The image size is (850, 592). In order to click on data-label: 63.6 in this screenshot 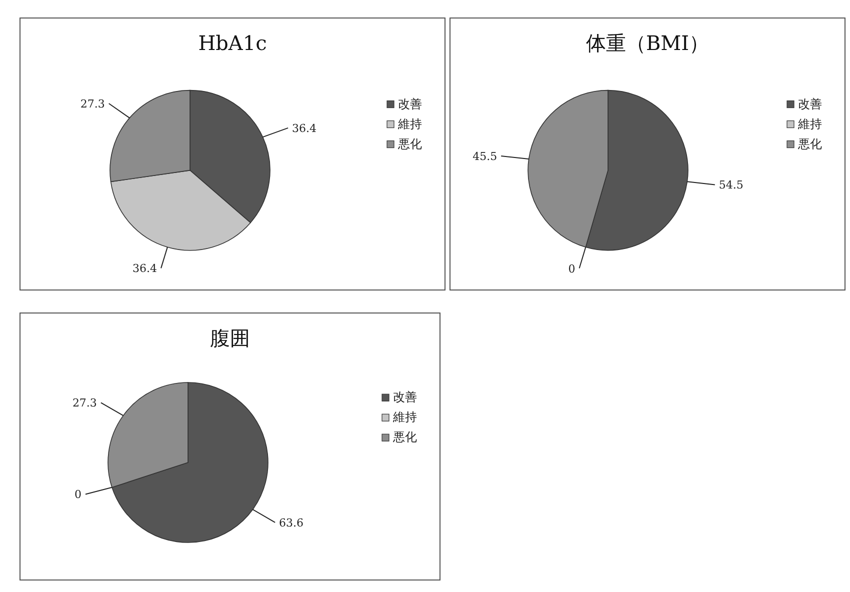, I will do `click(291, 523)`.